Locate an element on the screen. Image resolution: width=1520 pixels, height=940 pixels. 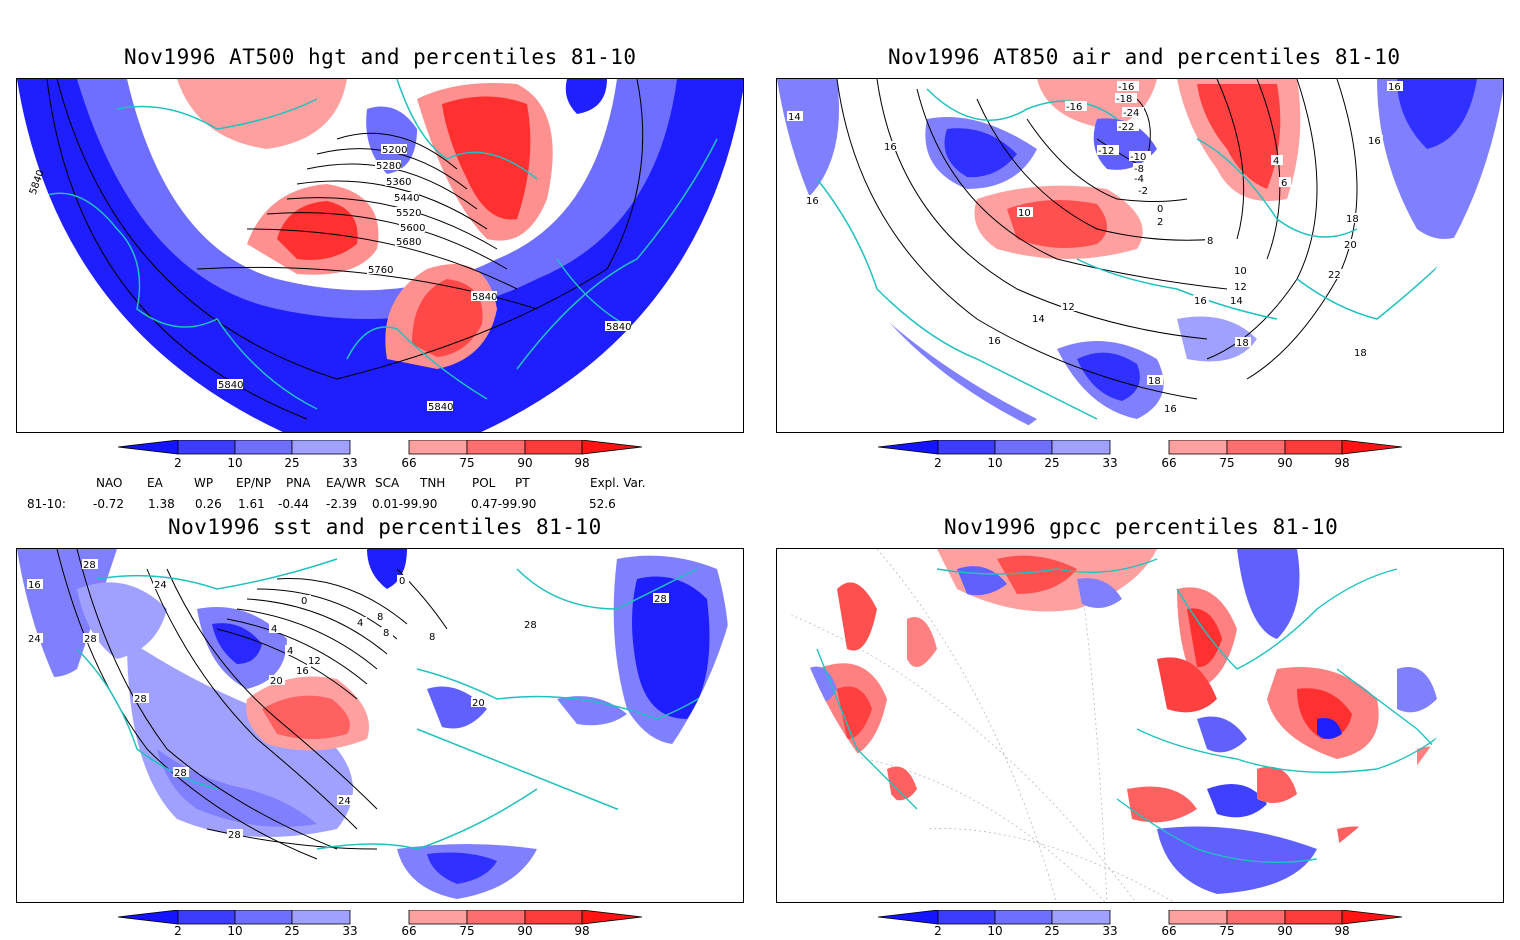
svg-text: 5200 is located at coordinates (394, 150).